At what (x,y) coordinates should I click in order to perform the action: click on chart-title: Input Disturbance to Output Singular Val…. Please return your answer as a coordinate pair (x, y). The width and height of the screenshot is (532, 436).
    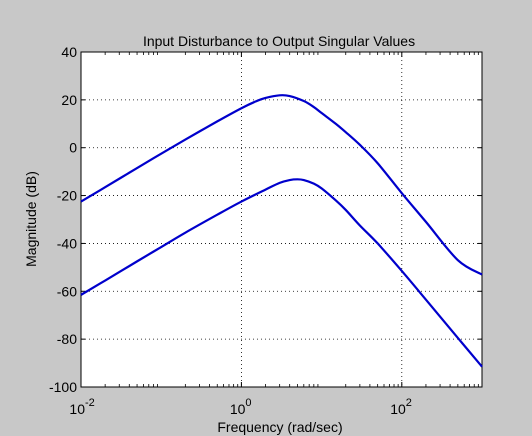
    Looking at the image, I should click on (279, 41).